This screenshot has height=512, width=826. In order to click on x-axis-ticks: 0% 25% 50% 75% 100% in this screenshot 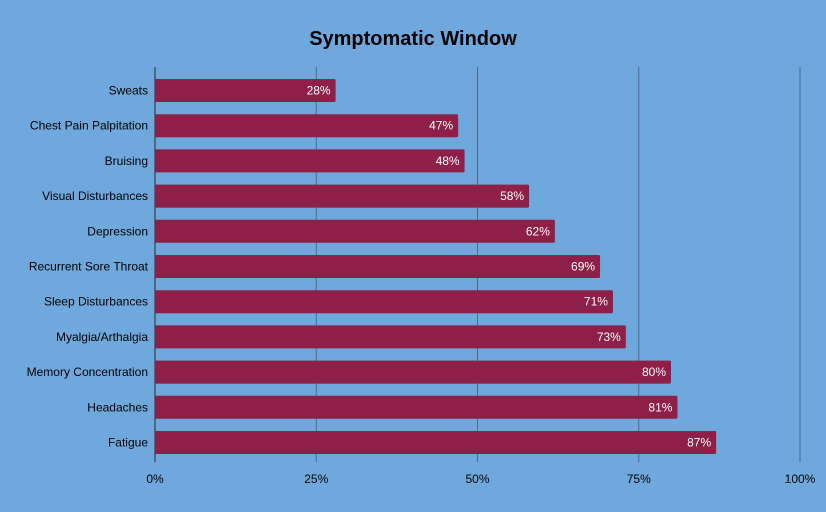, I will do `click(480, 479)`.